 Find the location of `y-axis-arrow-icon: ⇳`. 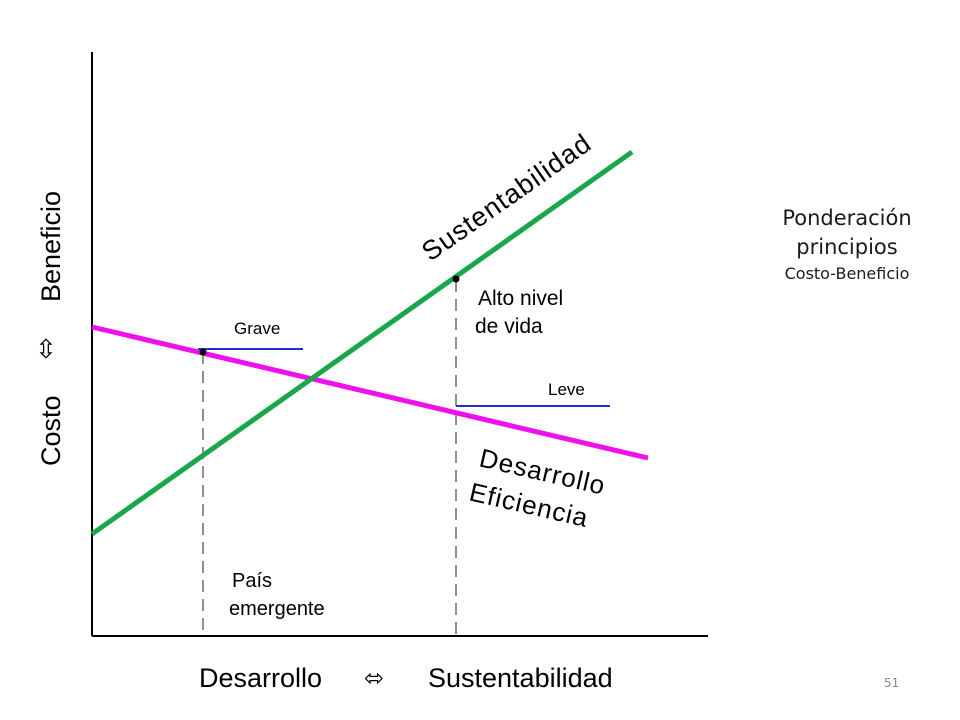

y-axis-arrow-icon: ⇳ is located at coordinates (46, 350).